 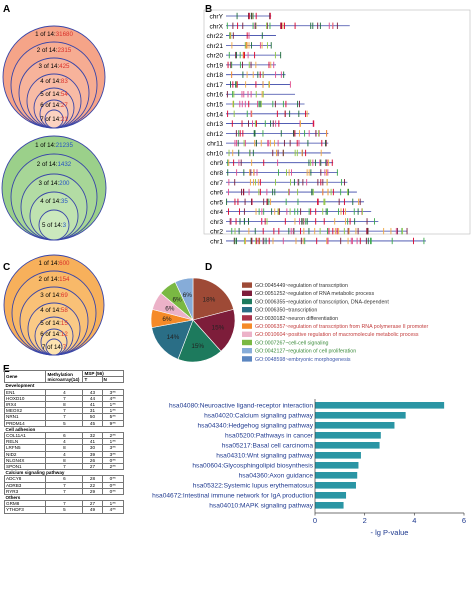 What do you see at coordinates (92, 454) in the screenshot?
I see `table-cell: 39` at bounding box center [92, 454].